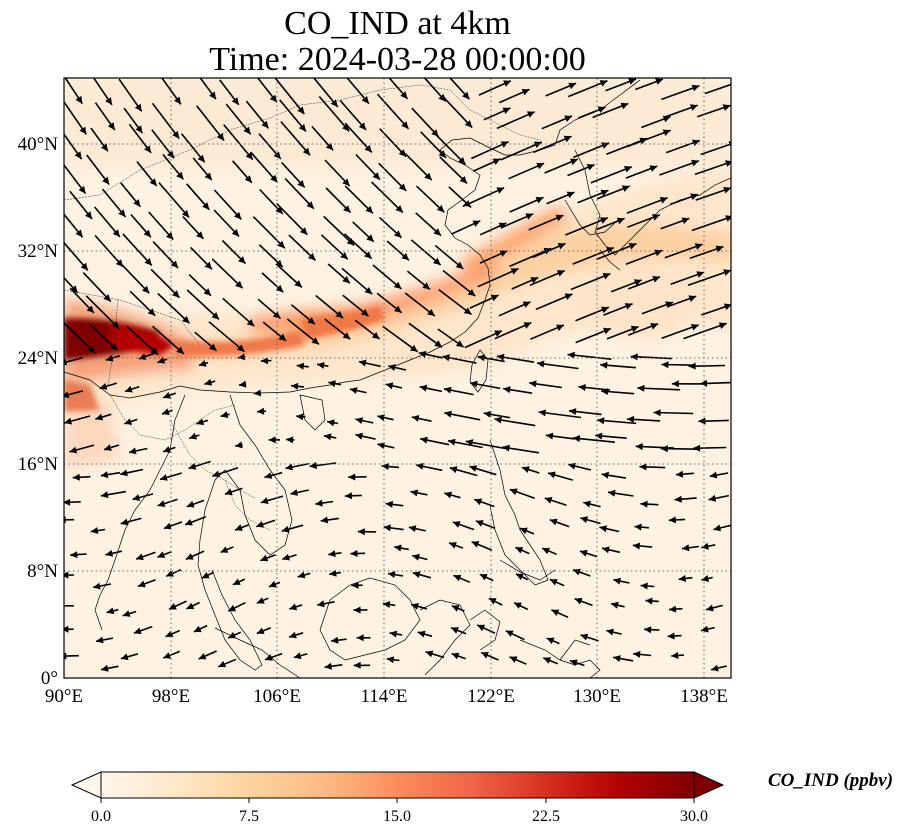 The height and width of the screenshot is (836, 915). Describe the element at coordinates (397, 23) in the screenshot. I see `chart-title-line1: CO_IND at 4km` at that location.